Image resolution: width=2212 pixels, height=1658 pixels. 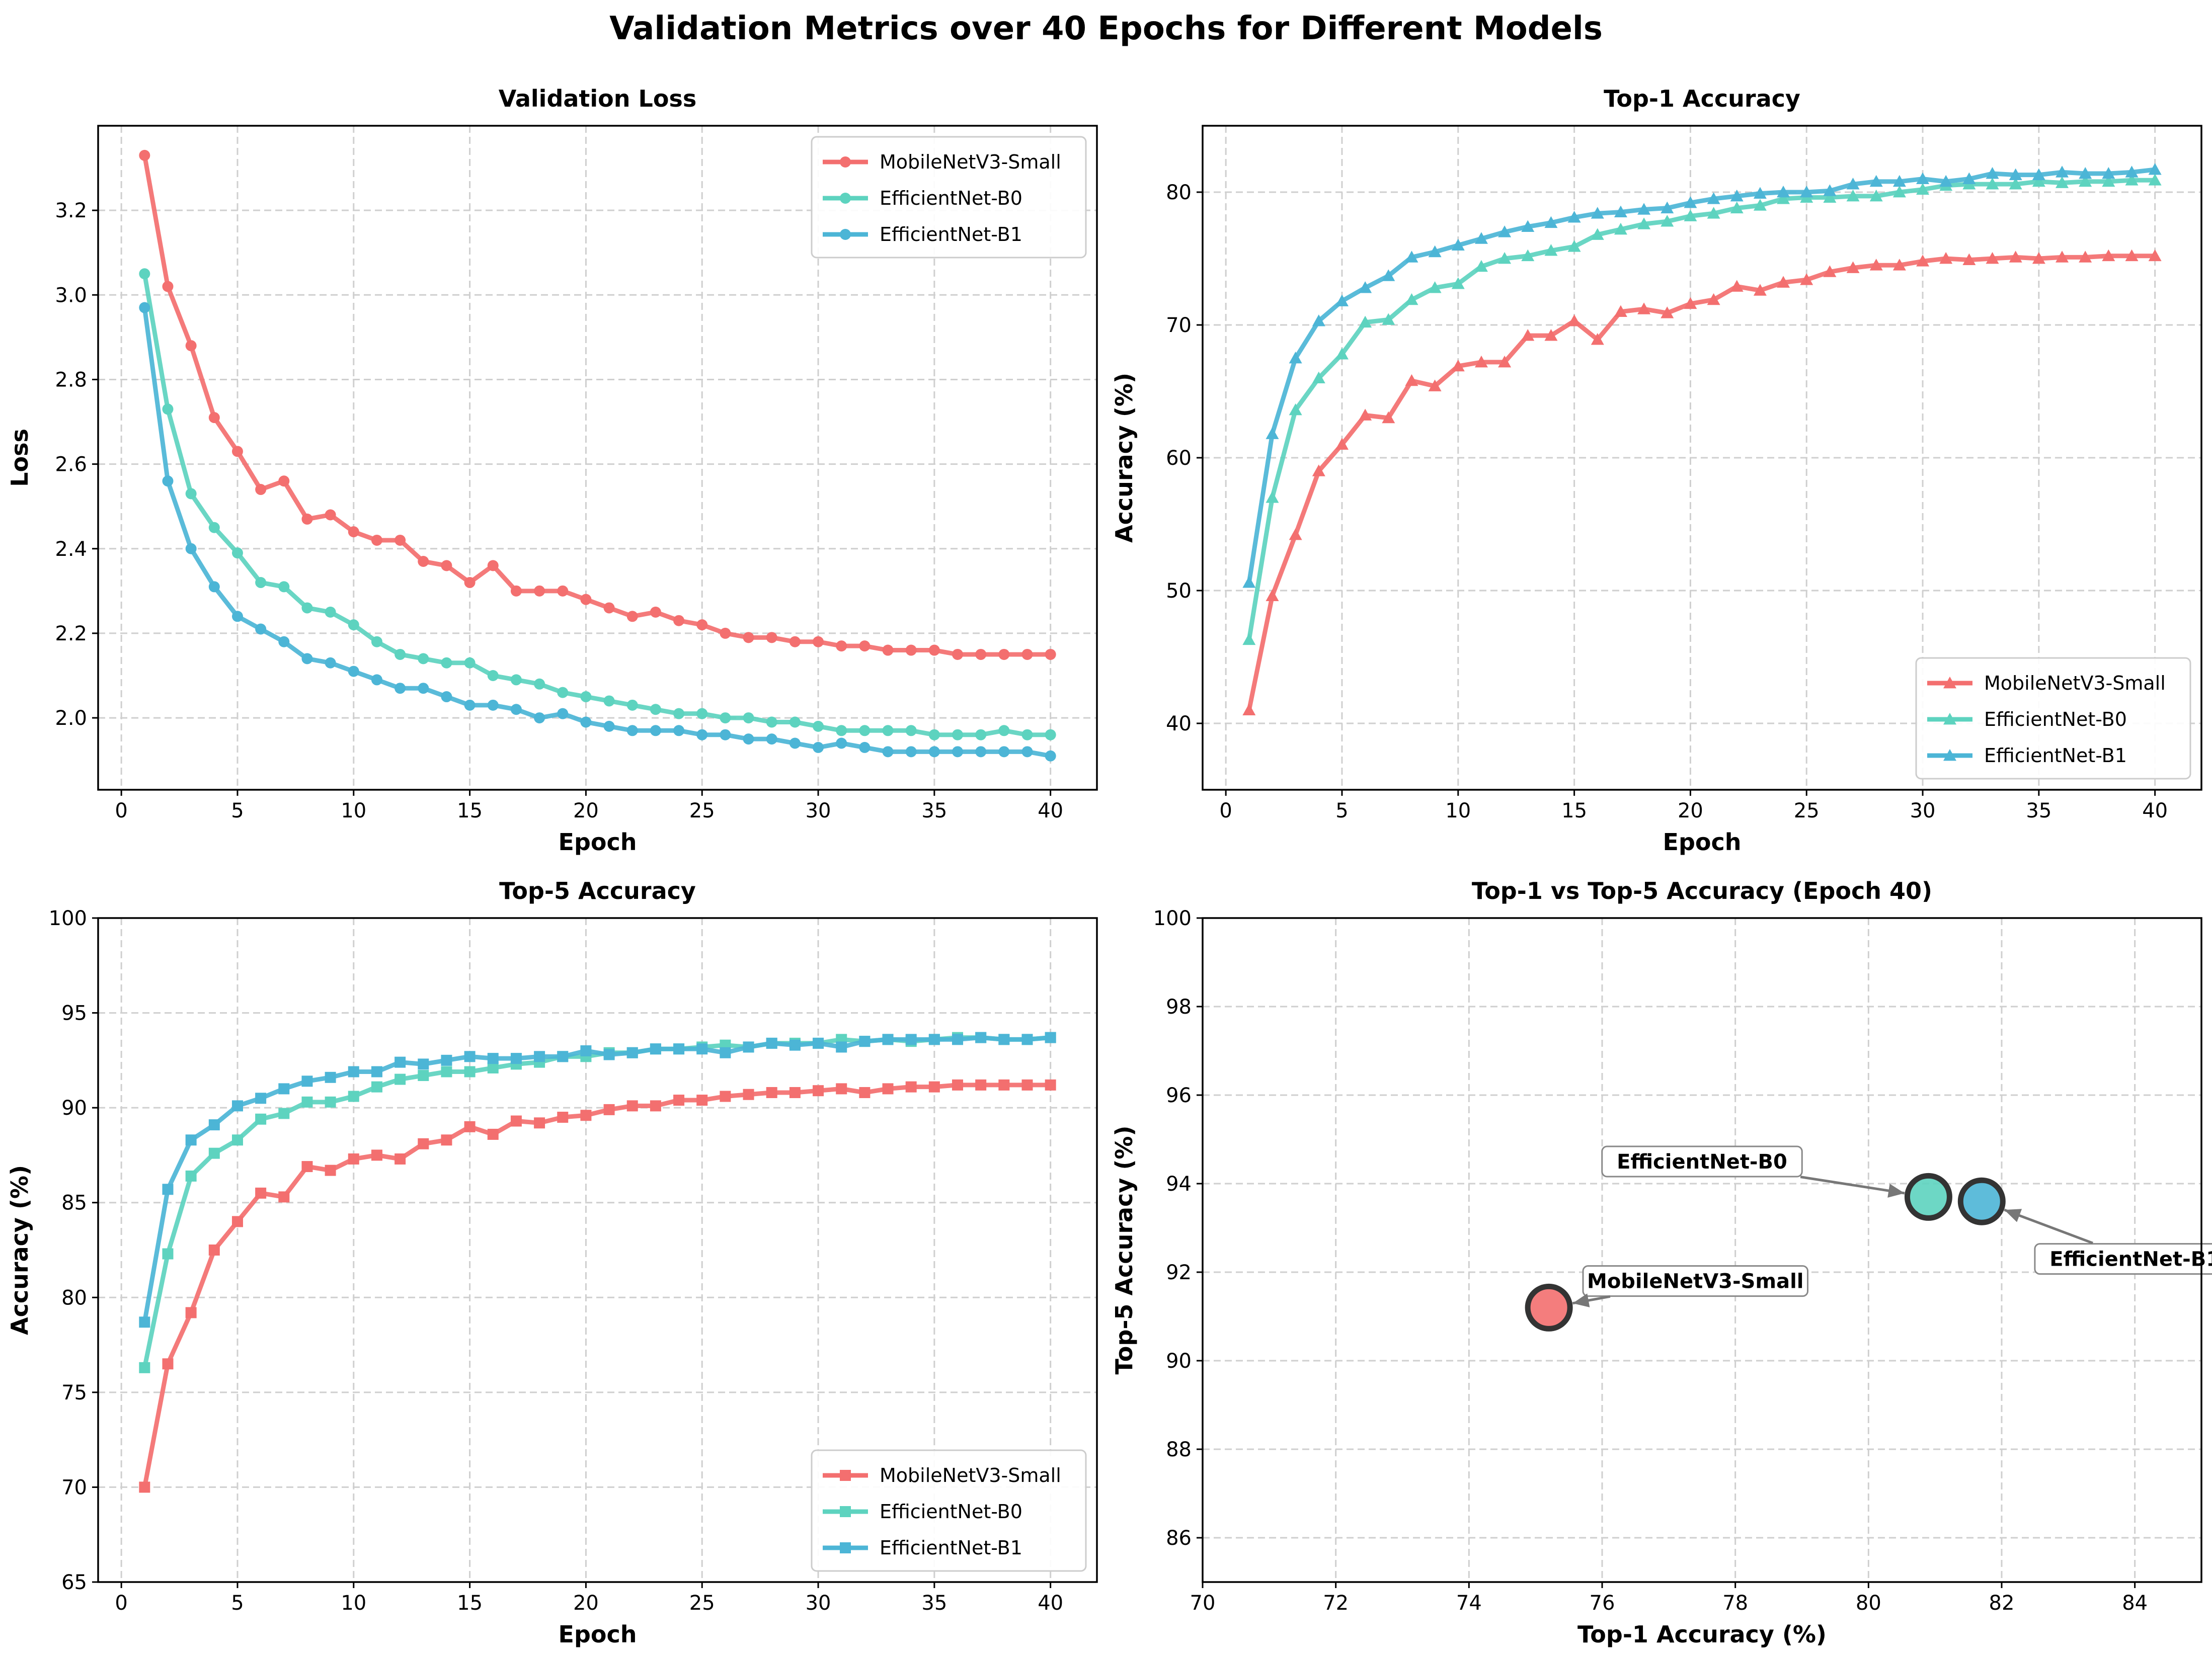 I want to click on x-tick-label: 70, so click(x=1203, y=1603).